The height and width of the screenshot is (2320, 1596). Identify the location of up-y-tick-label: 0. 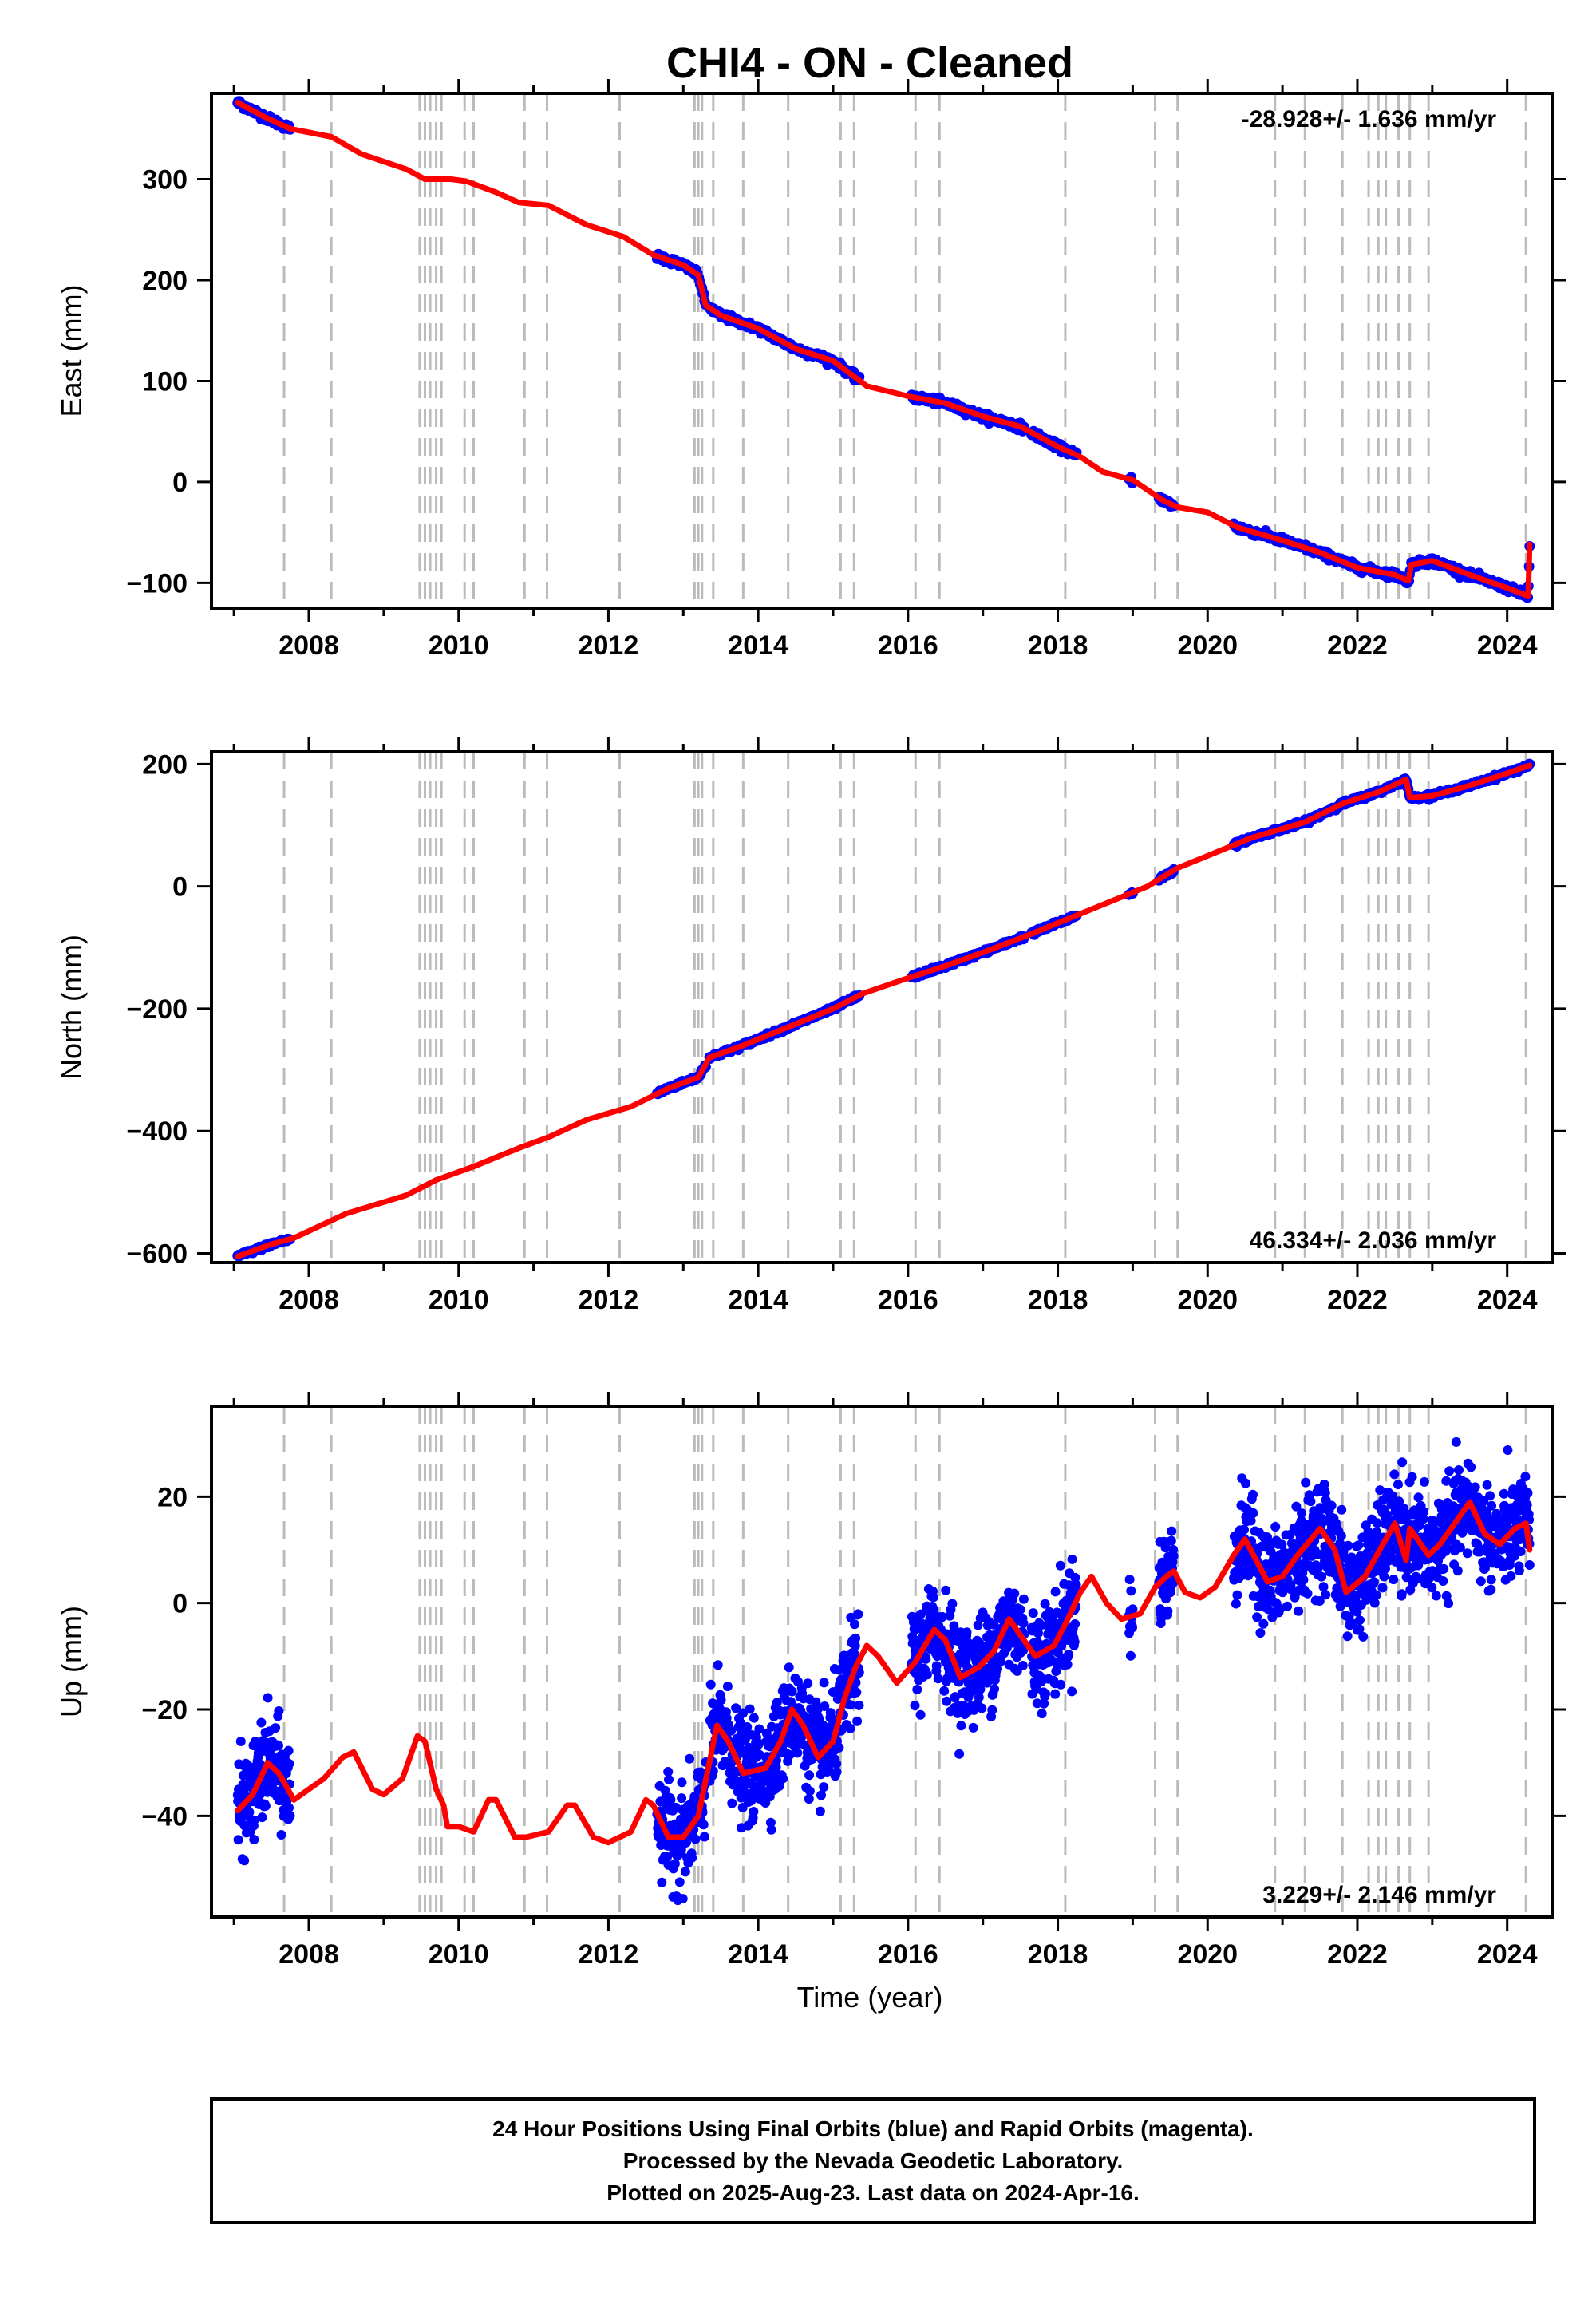
(180, 1604).